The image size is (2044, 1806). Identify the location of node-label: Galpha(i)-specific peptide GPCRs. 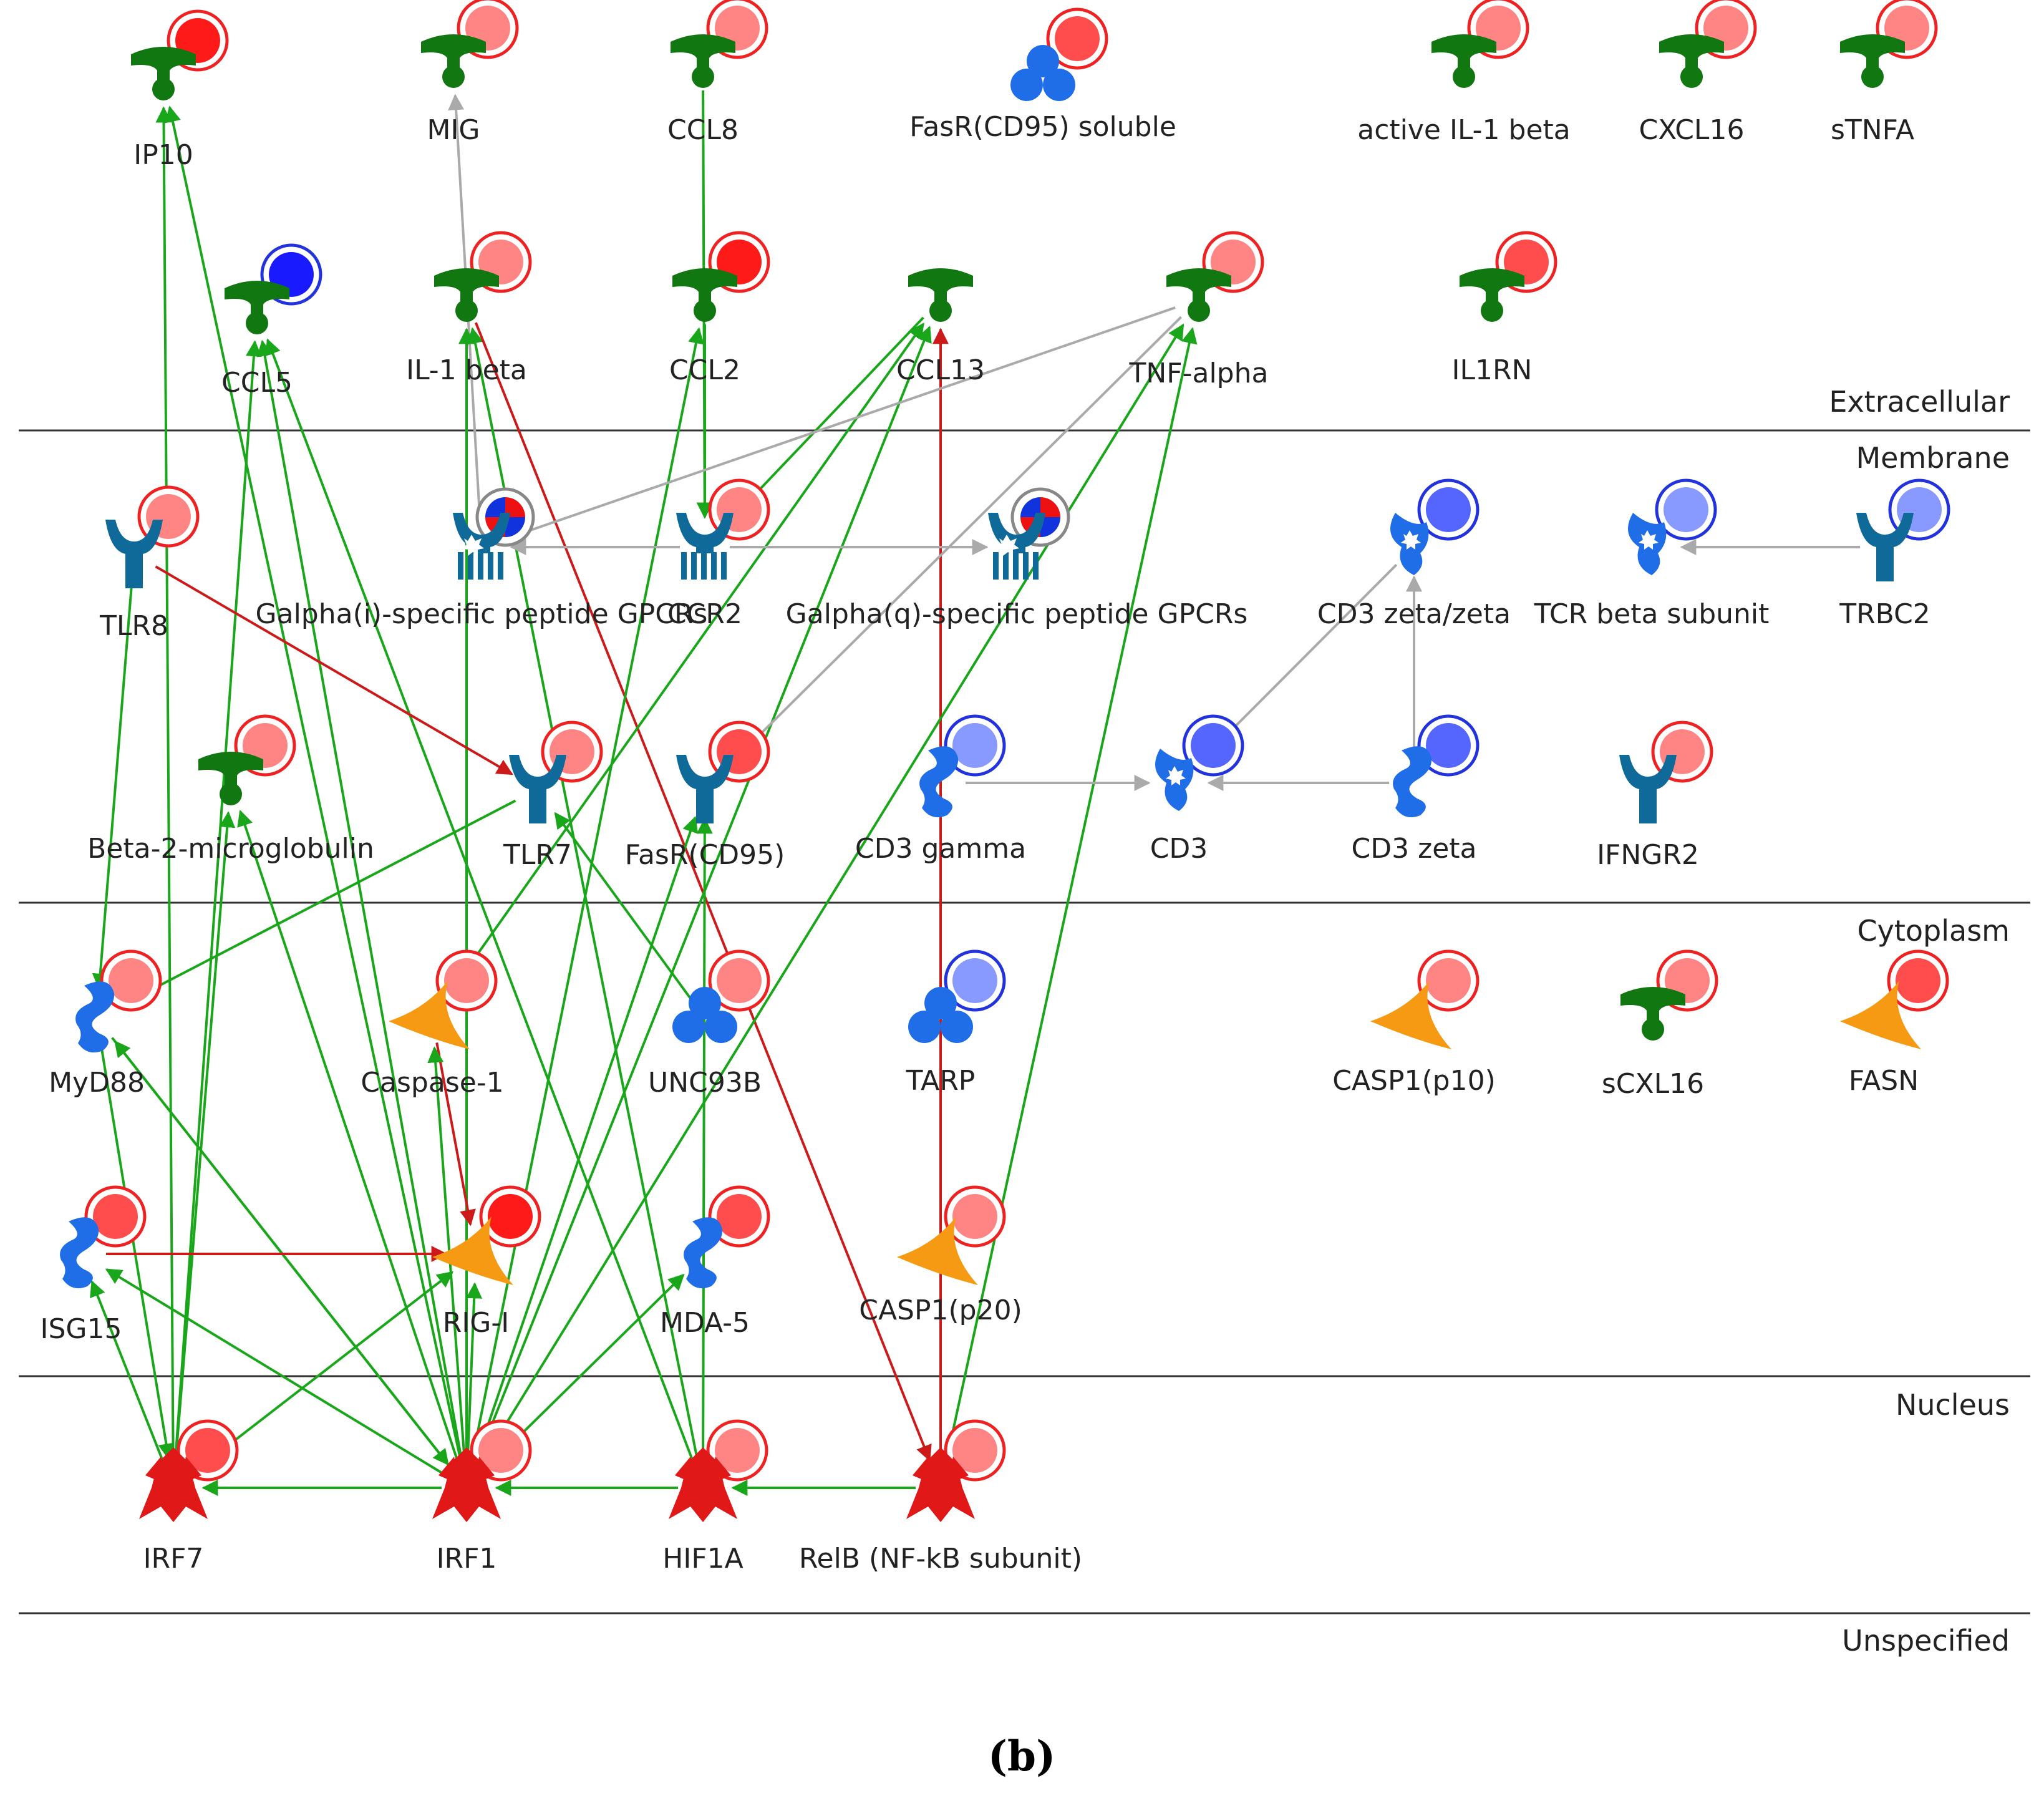
(482, 614).